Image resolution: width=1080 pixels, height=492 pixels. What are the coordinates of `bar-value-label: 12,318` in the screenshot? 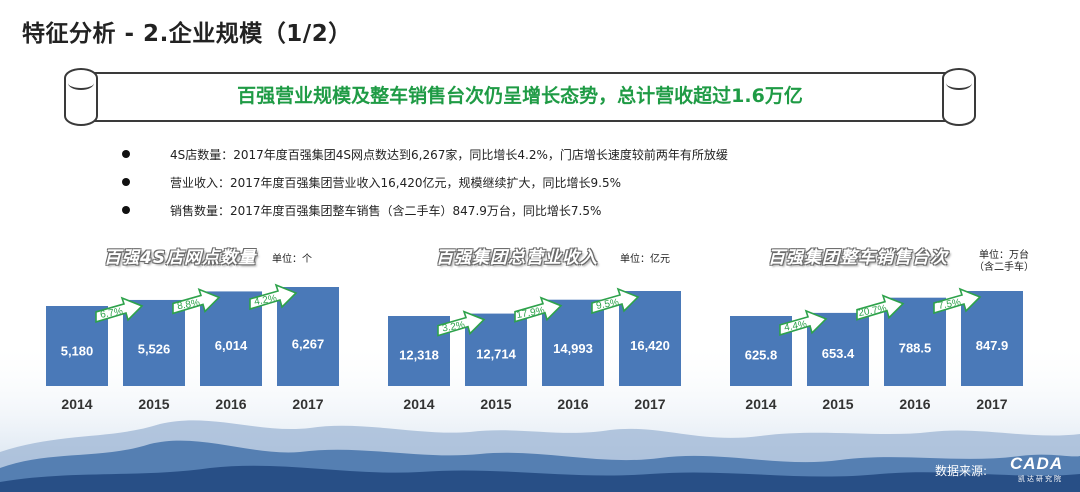 It's located at (419, 354).